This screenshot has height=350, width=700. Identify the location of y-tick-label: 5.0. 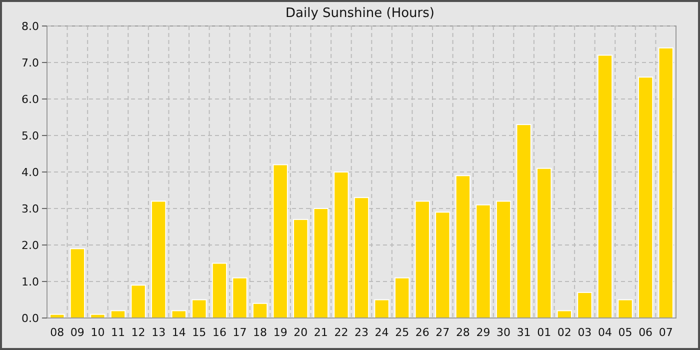
(30, 135).